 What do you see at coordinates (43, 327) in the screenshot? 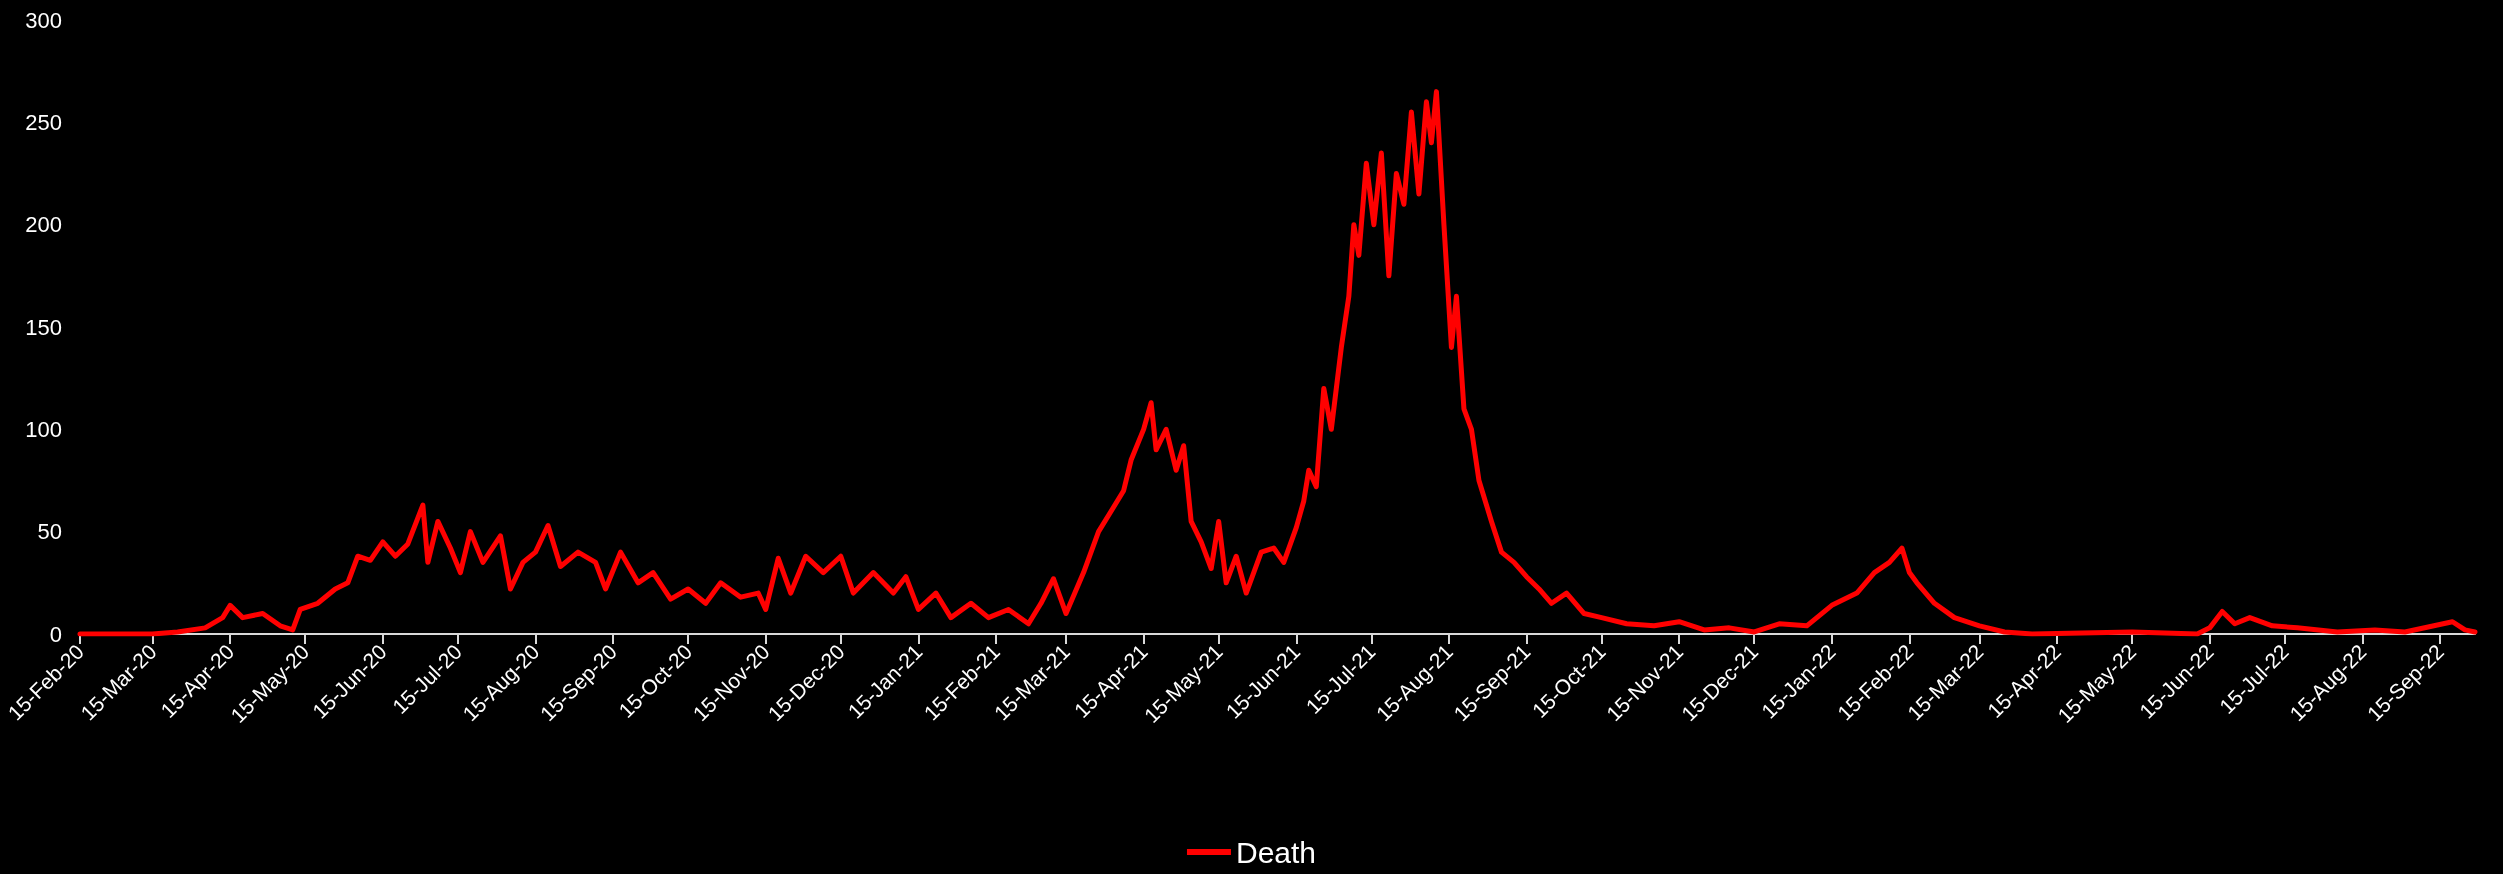
I see `y-tick-label: 150` at bounding box center [43, 327].